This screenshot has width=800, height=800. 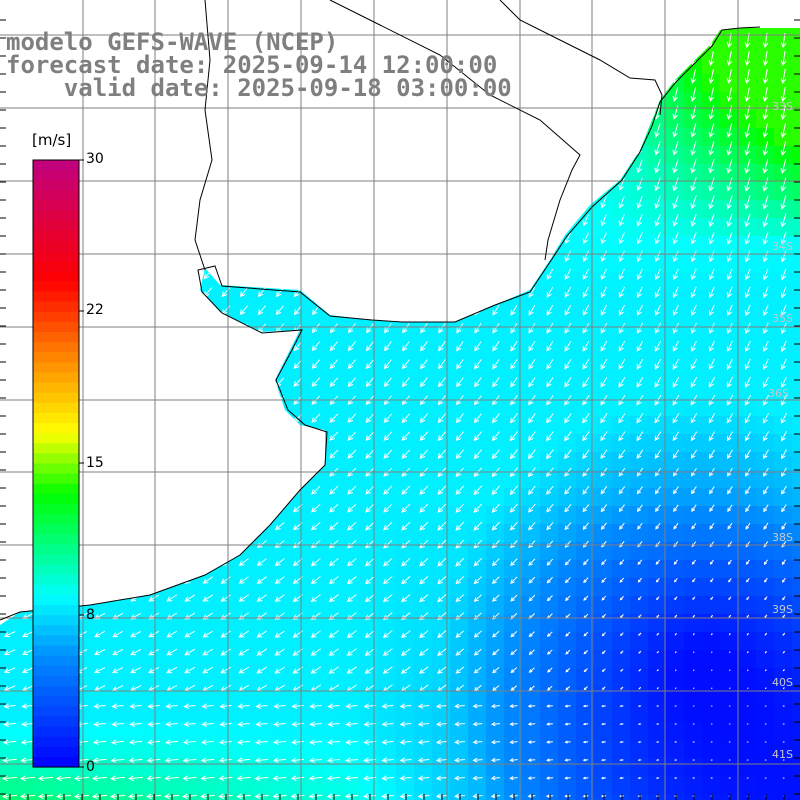 I want to click on valid-date: valid date: 2025-09-18 03:00:00, so click(x=287, y=88).